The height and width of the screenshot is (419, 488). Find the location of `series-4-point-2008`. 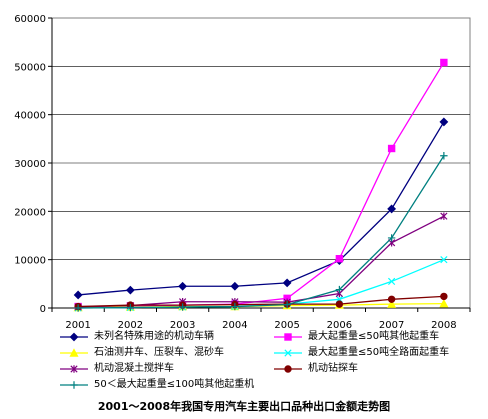

series-4-point-2008 is located at coordinates (444, 216).